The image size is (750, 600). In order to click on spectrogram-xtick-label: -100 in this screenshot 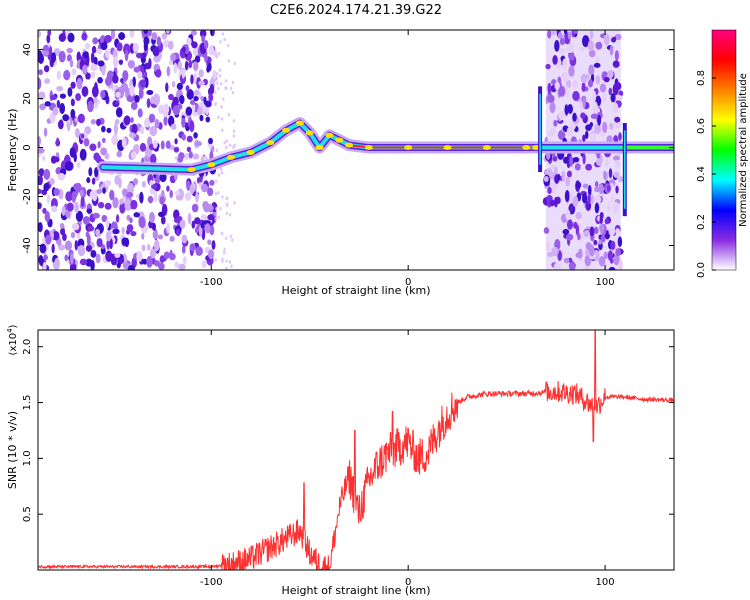, I will do `click(211, 282)`.